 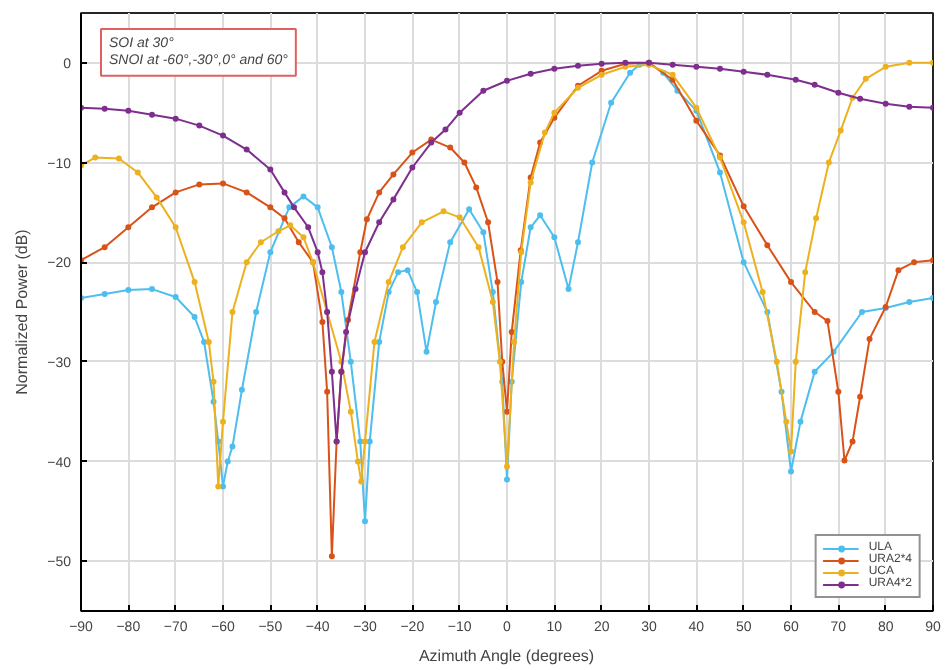 What do you see at coordinates (22, 311) in the screenshot?
I see `y-axis-title: Normalized Power (dB)` at bounding box center [22, 311].